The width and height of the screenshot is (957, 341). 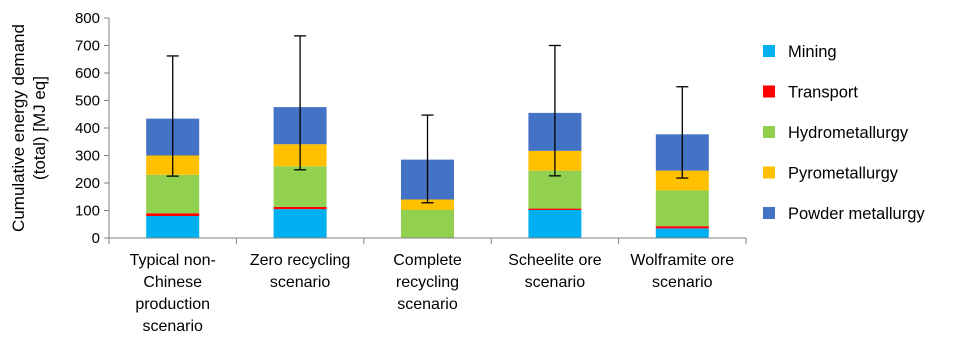 I want to click on legend-label: Transport, so click(x=823, y=93).